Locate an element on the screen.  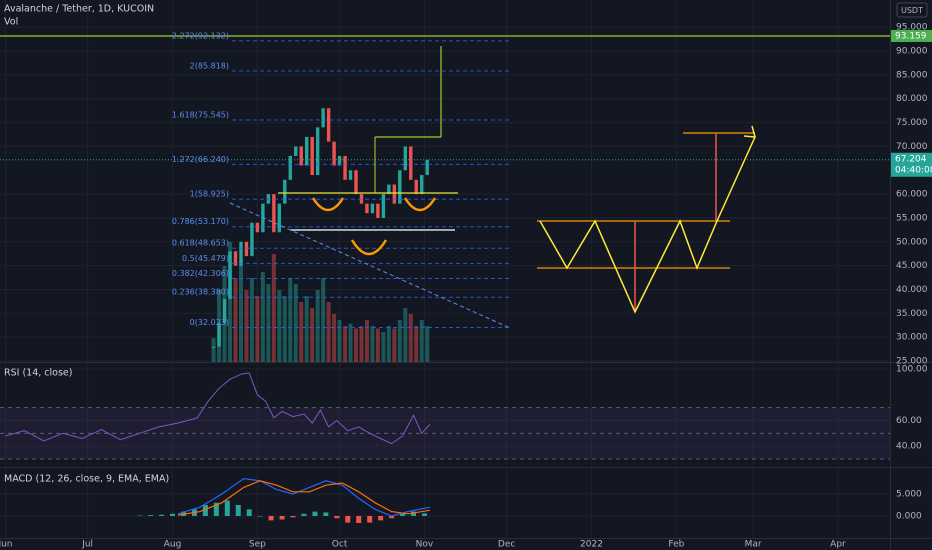
last-price-text: 67.204 is located at coordinates (911, 159).